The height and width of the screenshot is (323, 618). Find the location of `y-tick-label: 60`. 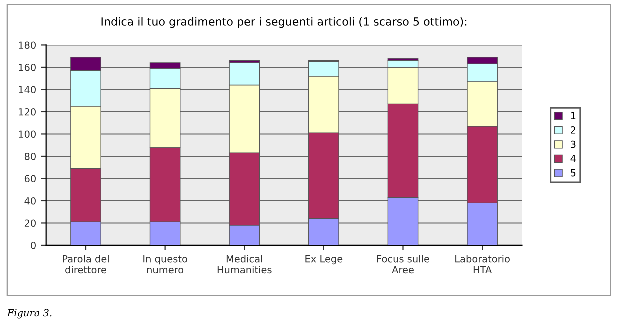

y-tick-label: 60 is located at coordinates (30, 179).